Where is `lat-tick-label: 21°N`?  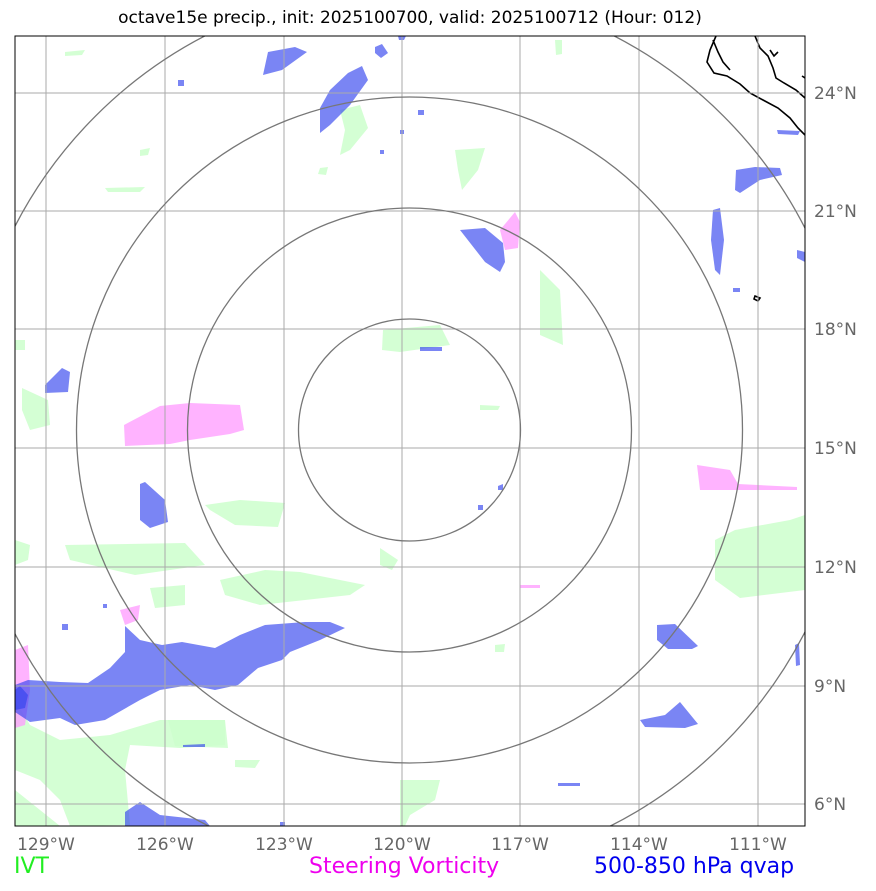
lat-tick-label: 21°N is located at coordinates (835, 212).